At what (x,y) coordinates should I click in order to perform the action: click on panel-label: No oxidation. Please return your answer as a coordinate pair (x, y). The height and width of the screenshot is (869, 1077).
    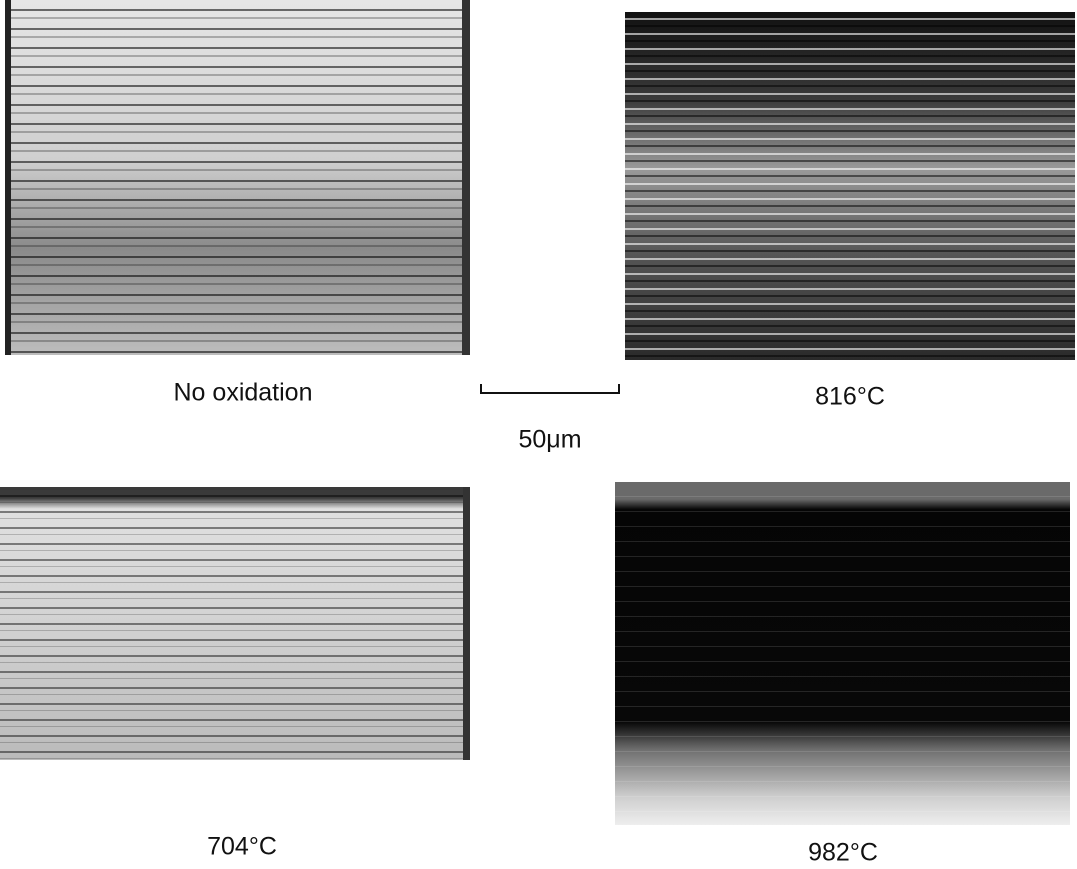
    Looking at the image, I should click on (243, 392).